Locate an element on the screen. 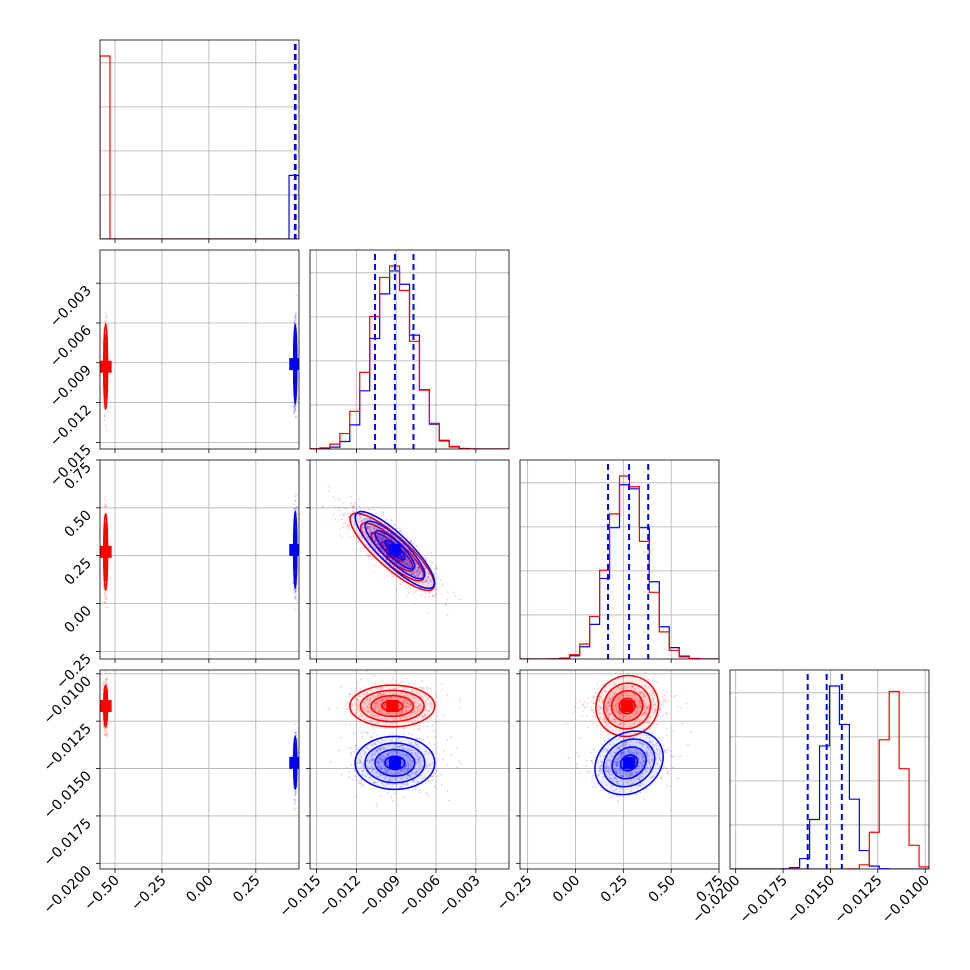 The image size is (970, 970). density-peak-blue is located at coordinates (294, 549).